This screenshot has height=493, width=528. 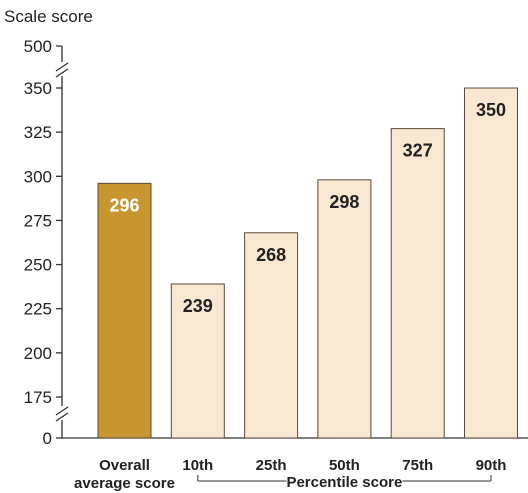 What do you see at coordinates (47, 438) in the screenshot?
I see `y-tick-label-0: 0` at bounding box center [47, 438].